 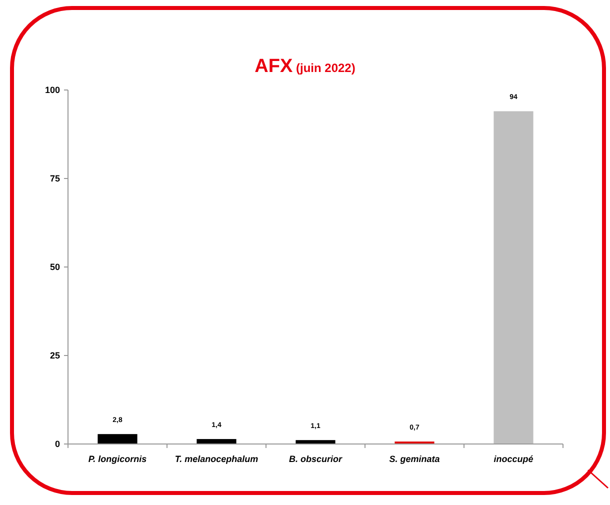 What do you see at coordinates (117, 459) in the screenshot?
I see `x-tick-label: P. longicornis` at bounding box center [117, 459].